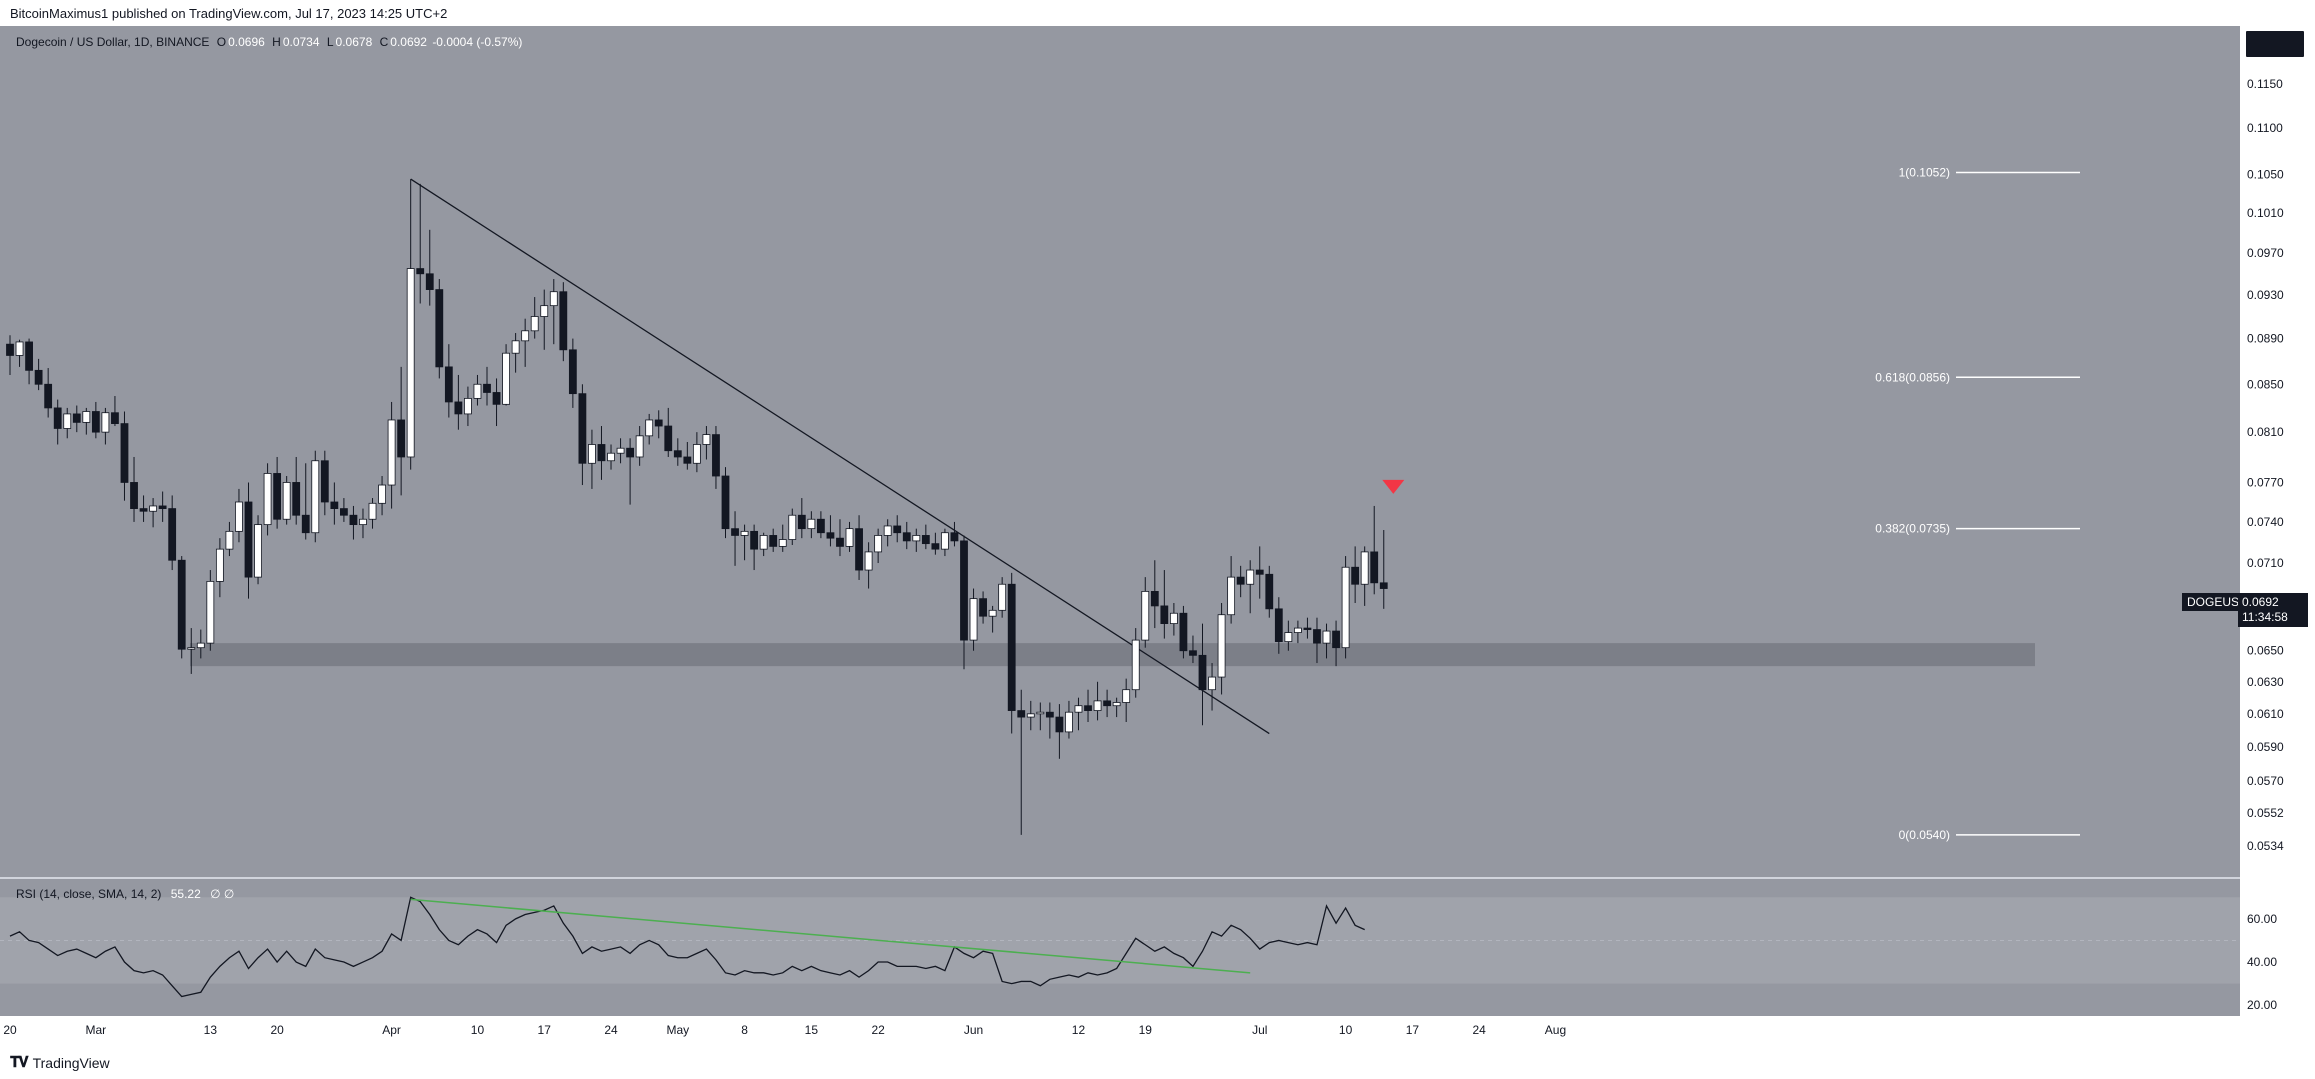  I want to click on time-tick-6: 17, so click(545, 1030).